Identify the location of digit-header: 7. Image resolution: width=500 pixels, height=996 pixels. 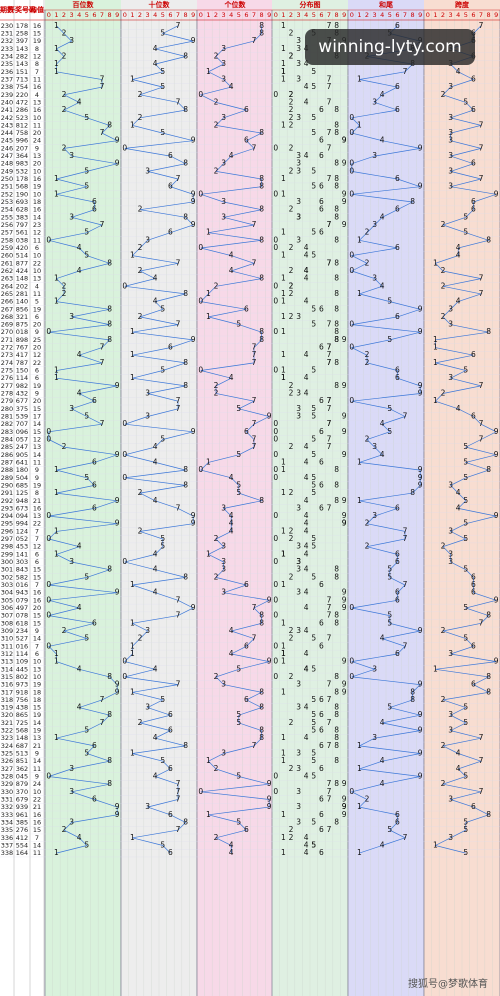
(481, 15).